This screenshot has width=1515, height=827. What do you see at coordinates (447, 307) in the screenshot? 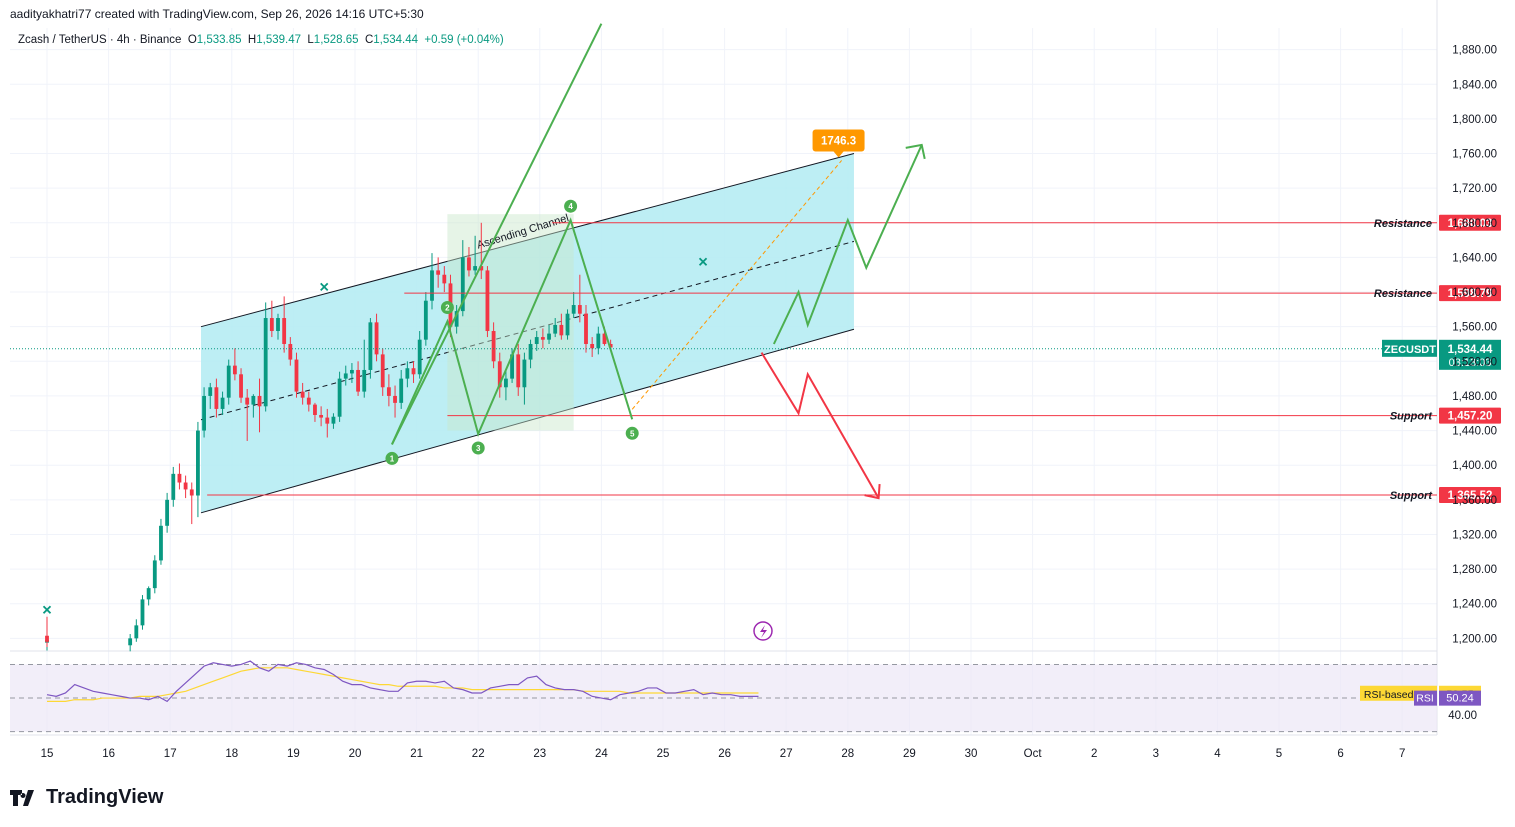
I see `wave-point-label: 2` at bounding box center [447, 307].